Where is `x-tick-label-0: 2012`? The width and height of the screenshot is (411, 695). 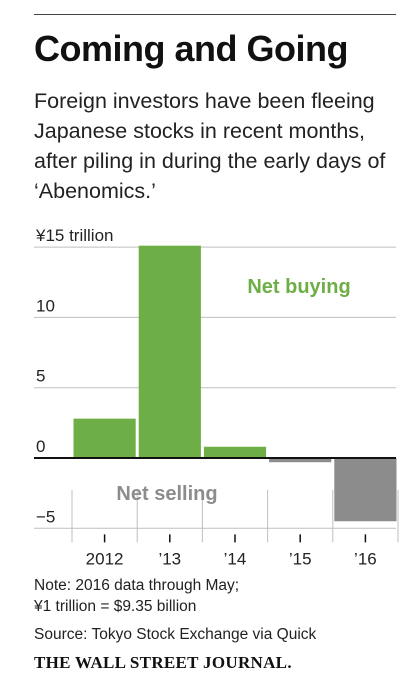
x-tick-label-0: 2012 is located at coordinates (105, 558).